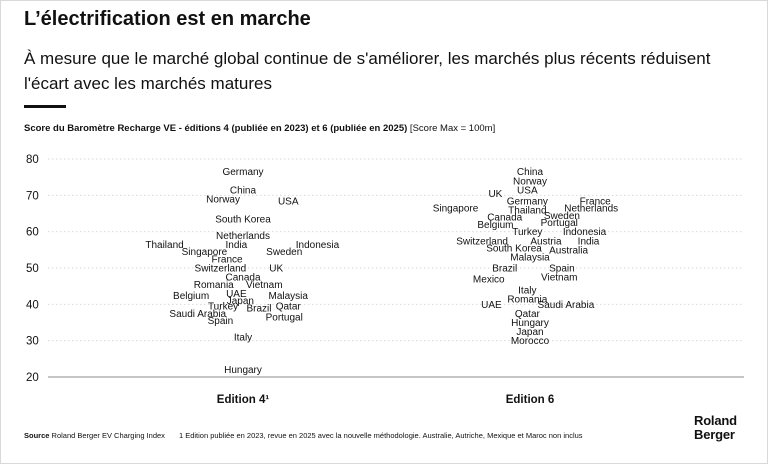 The width and height of the screenshot is (768, 464). Describe the element at coordinates (32, 160) in the screenshot. I see `y-tick-label: 80` at that location.